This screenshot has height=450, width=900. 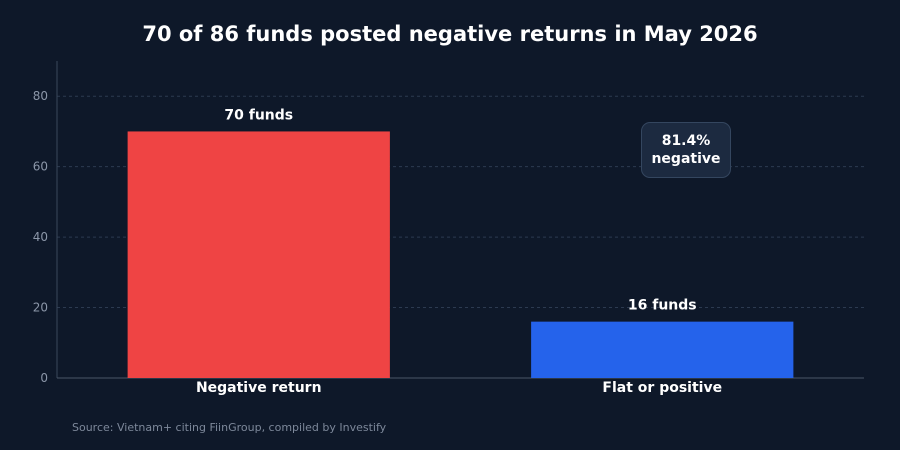 I want to click on y-tick-label: 40, so click(x=40, y=237).